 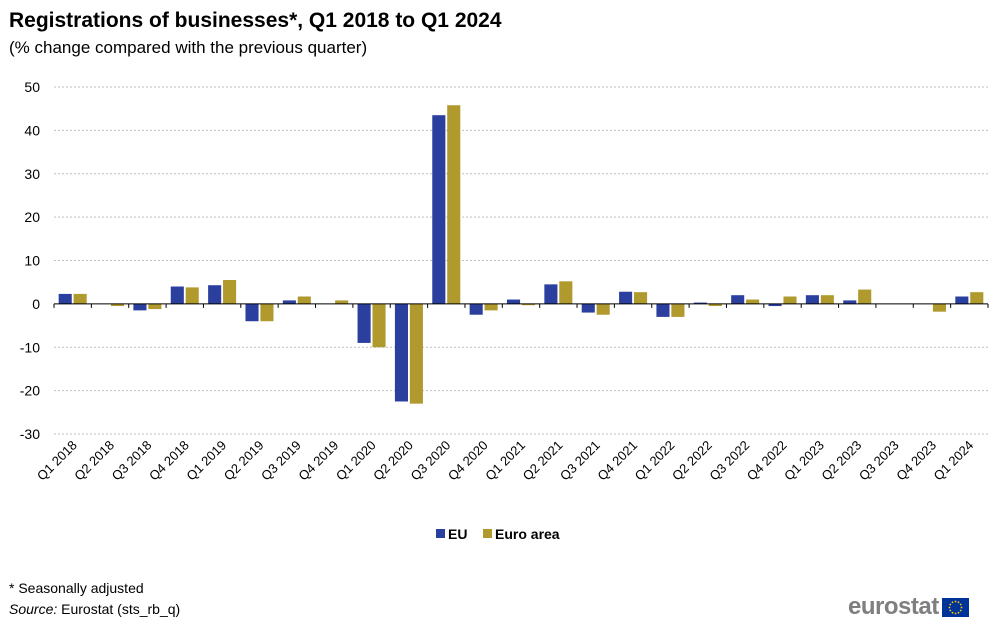 I want to click on y-tick-label: -10, so click(x=30, y=347).